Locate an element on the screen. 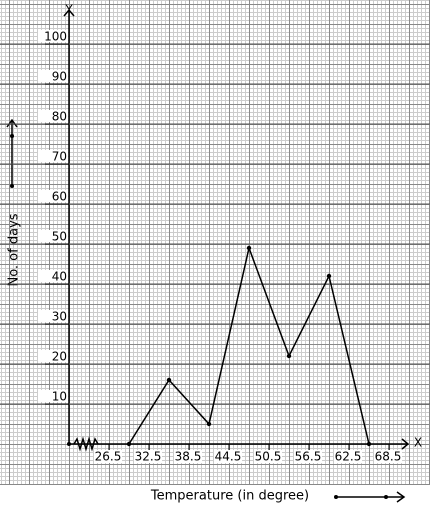  y-tick-label: 10 is located at coordinates (59, 397).